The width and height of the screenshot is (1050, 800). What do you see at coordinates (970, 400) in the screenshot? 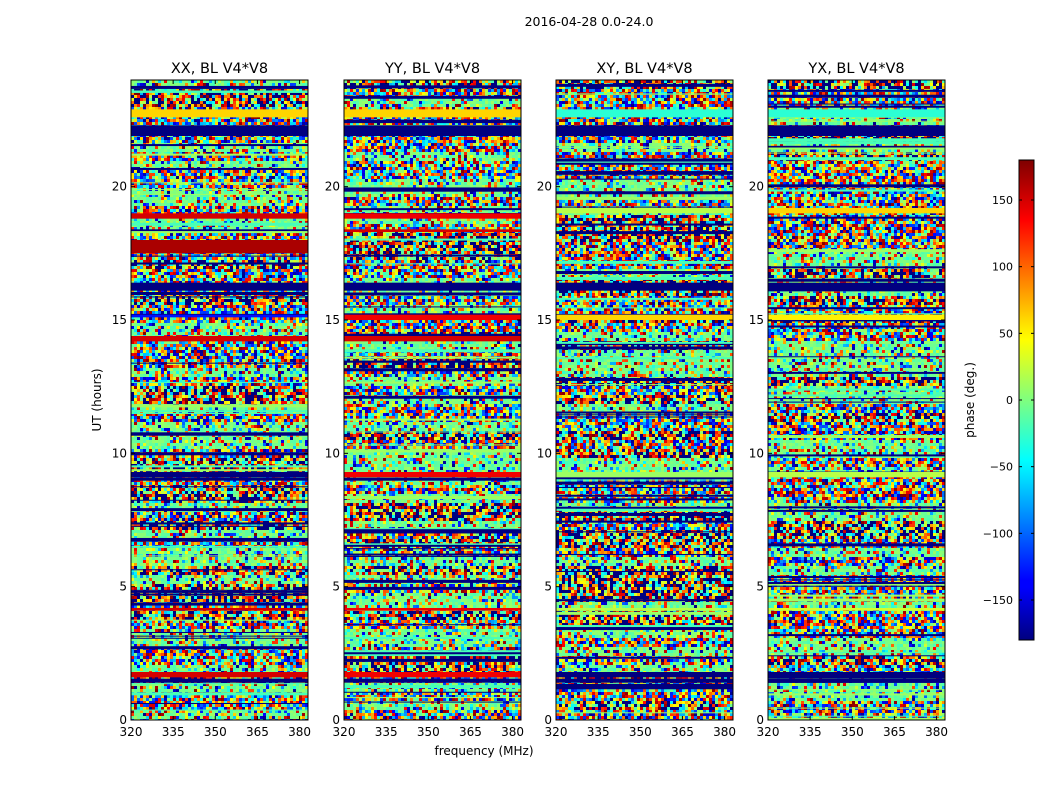
I see `colorbar-label: phase (deg.)` at bounding box center [970, 400].